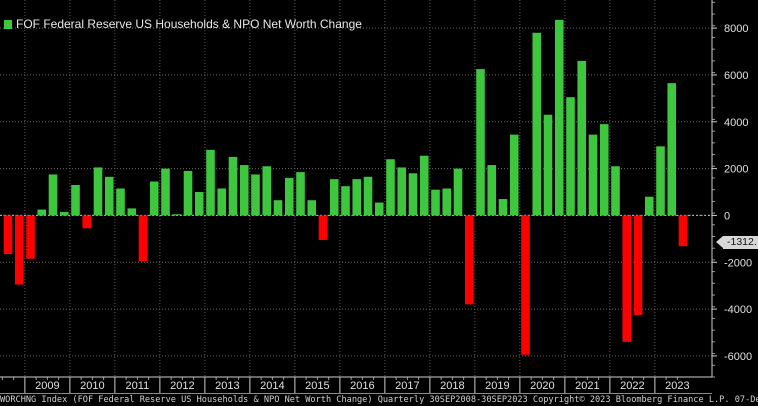  What do you see at coordinates (736, 123) in the screenshot?
I see `y-tick-label: 4000` at bounding box center [736, 123].